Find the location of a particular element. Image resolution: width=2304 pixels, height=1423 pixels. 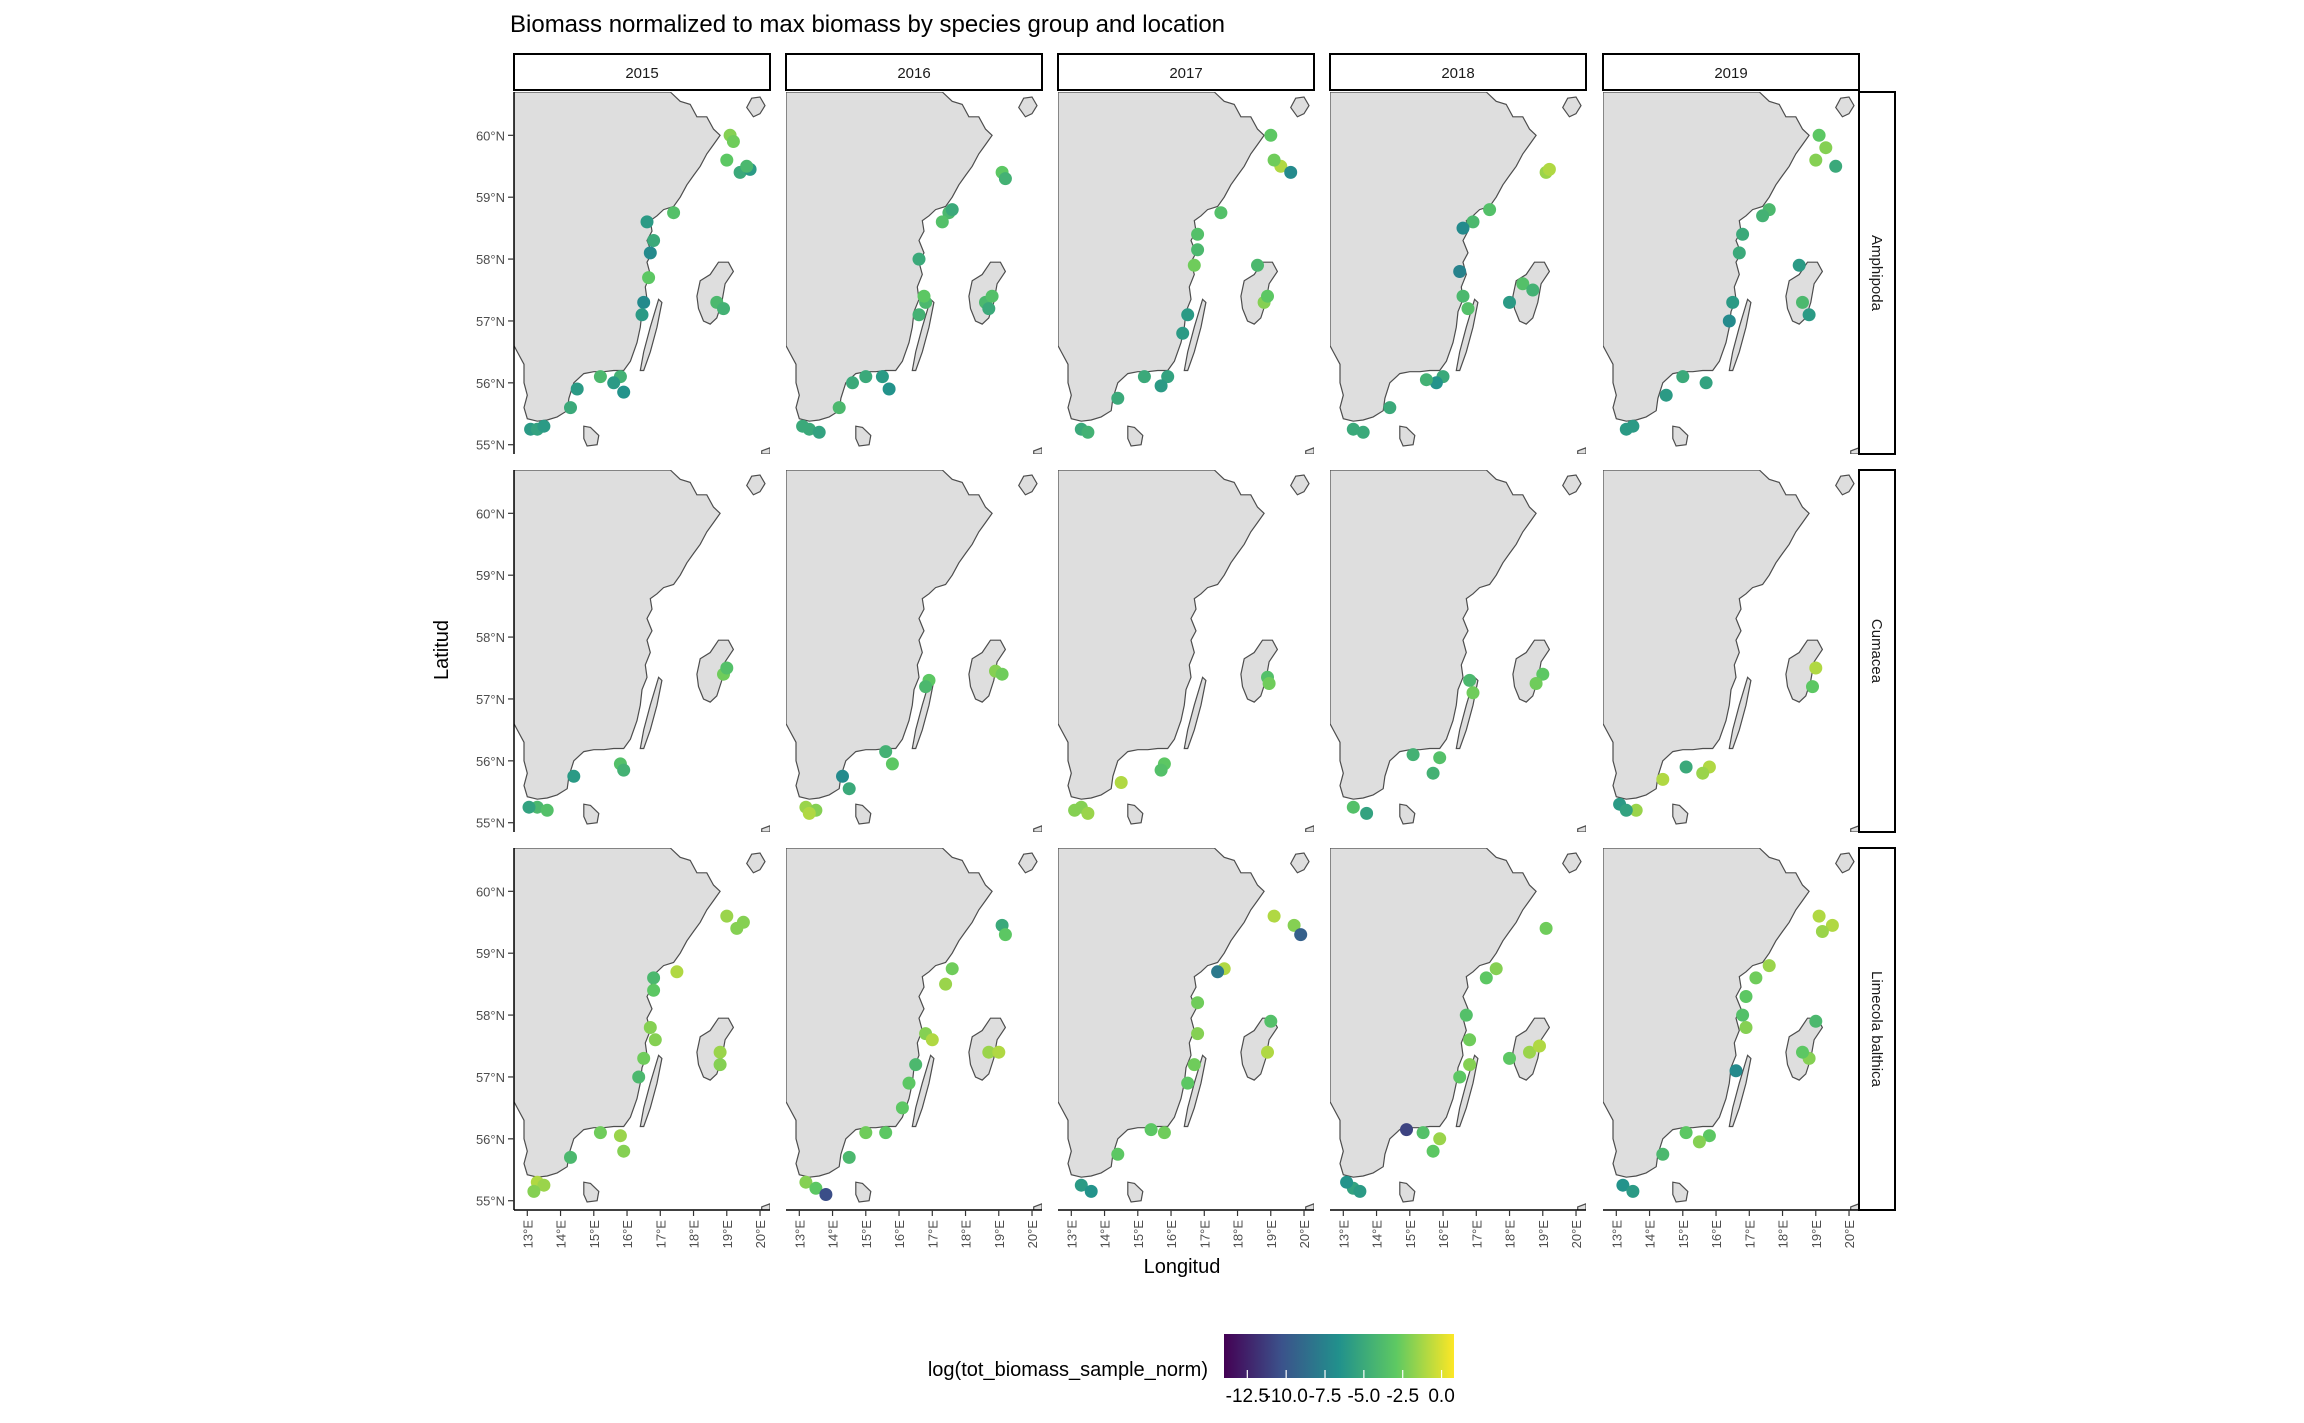

legend-tick-label: -2.5 is located at coordinates (1402, 1396).